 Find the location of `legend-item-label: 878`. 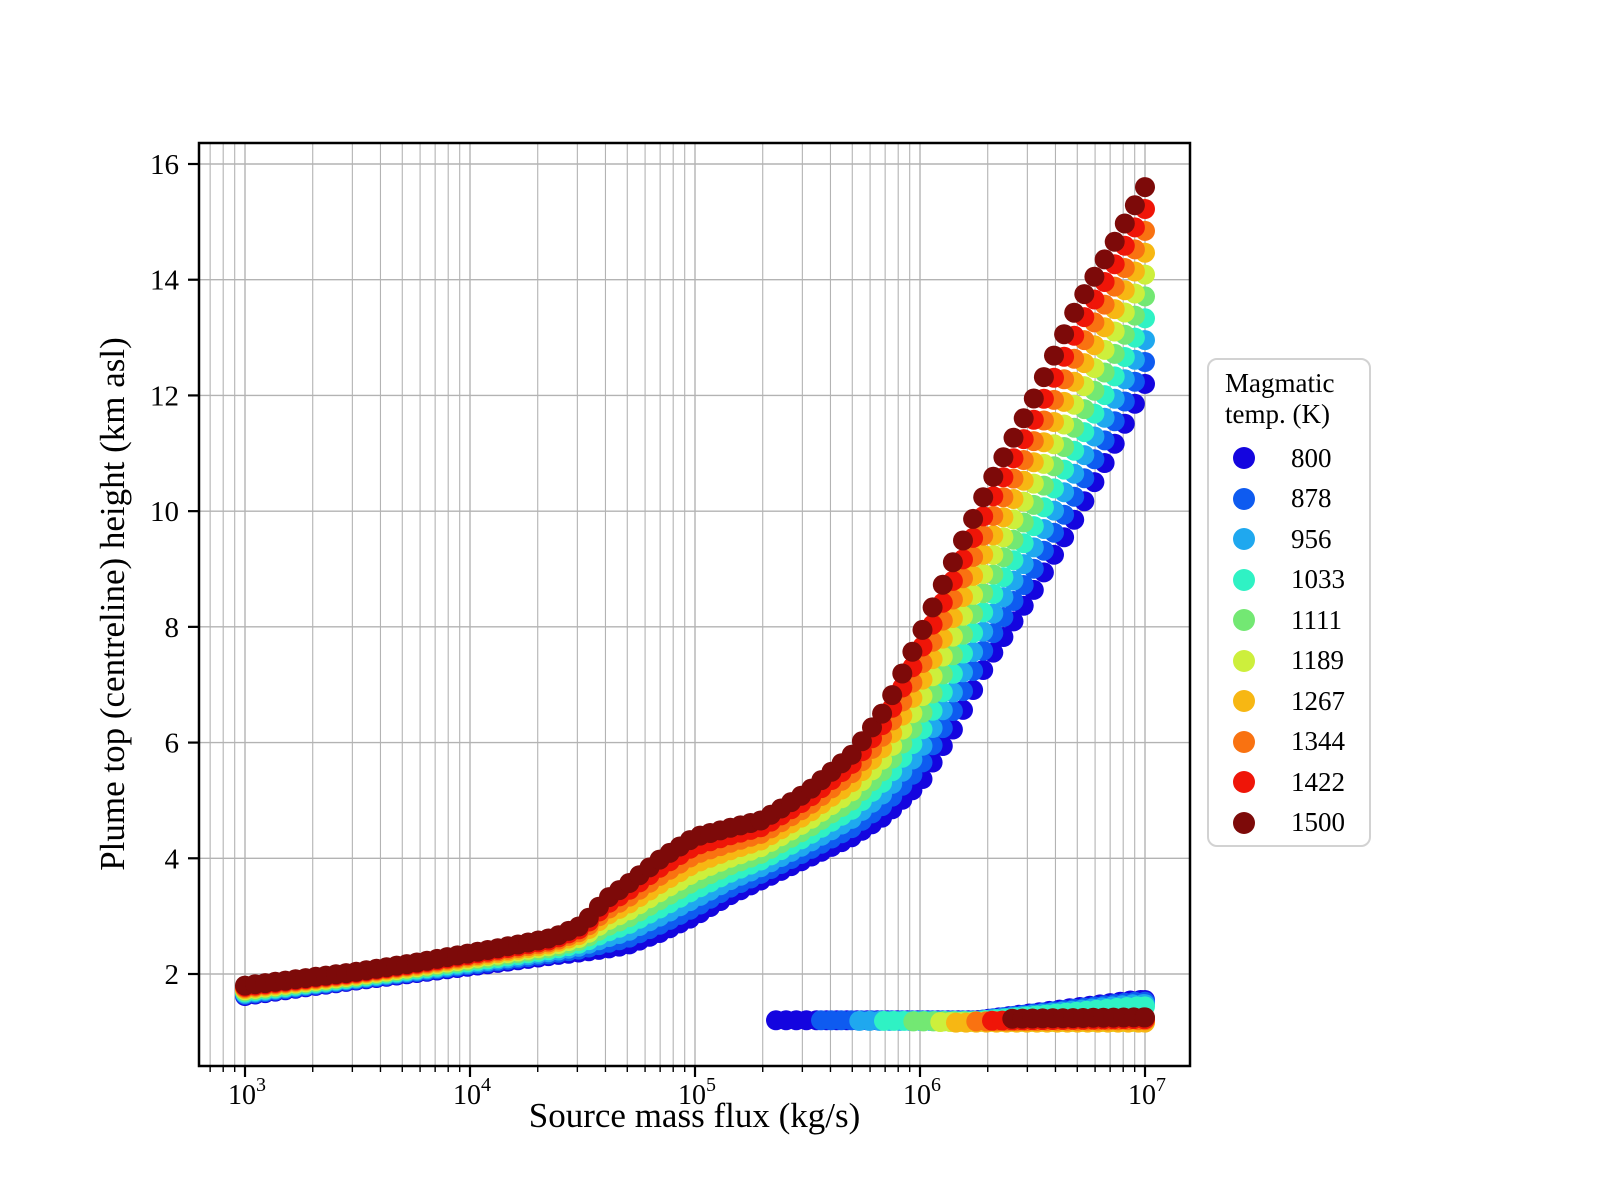

legend-item-label: 878 is located at coordinates (1311, 498).